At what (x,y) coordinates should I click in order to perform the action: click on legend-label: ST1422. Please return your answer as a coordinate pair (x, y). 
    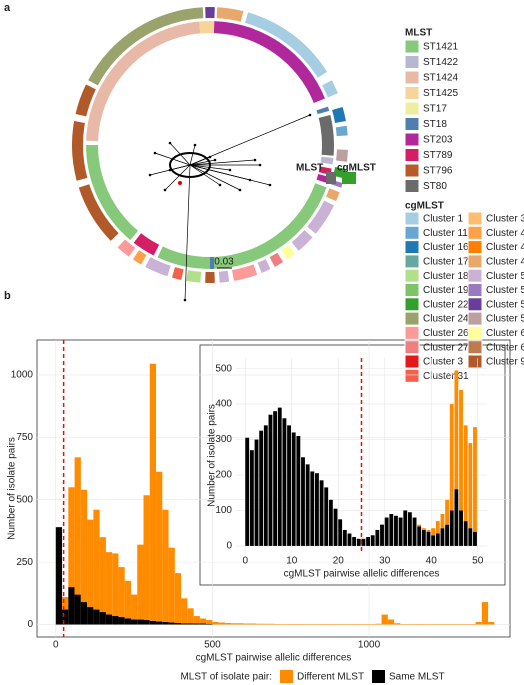
    Looking at the image, I should click on (440, 62).